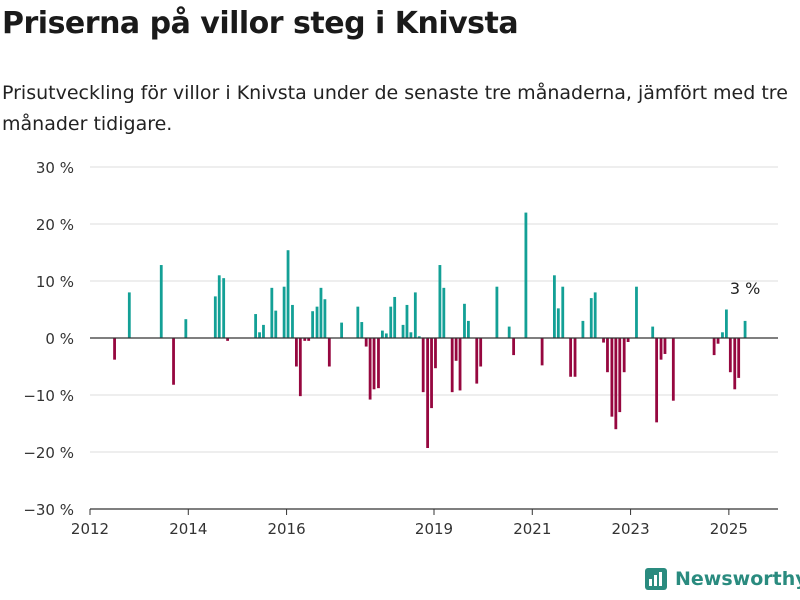 The width and height of the screenshot is (800, 600). I want to click on y-tick-label: 0 %, so click(59, 339).